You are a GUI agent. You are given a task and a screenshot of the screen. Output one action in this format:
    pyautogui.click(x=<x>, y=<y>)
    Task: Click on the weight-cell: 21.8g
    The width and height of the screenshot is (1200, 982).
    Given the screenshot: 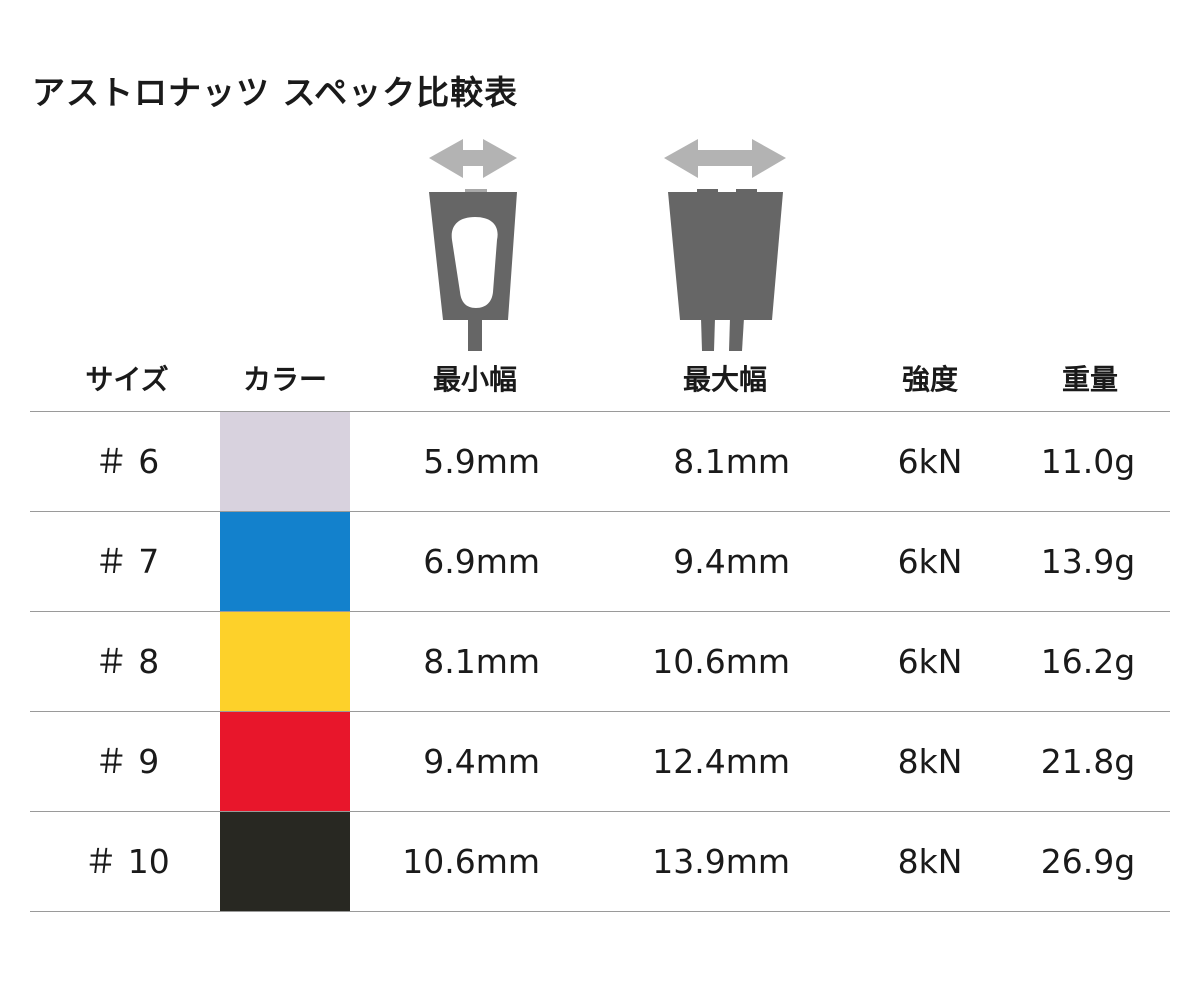 What is the action you would take?
    pyautogui.click(x=1088, y=761)
    